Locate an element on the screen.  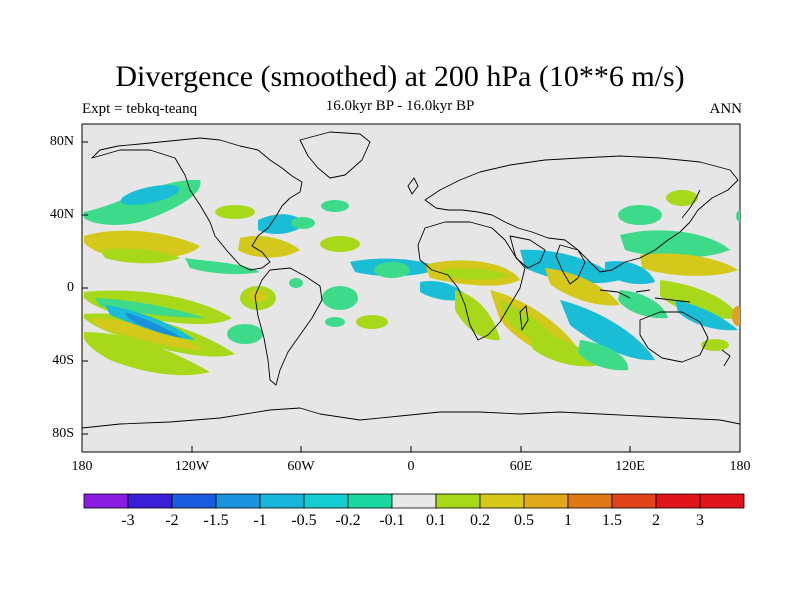
lat-label-80s: 80S is located at coordinates (63, 433).